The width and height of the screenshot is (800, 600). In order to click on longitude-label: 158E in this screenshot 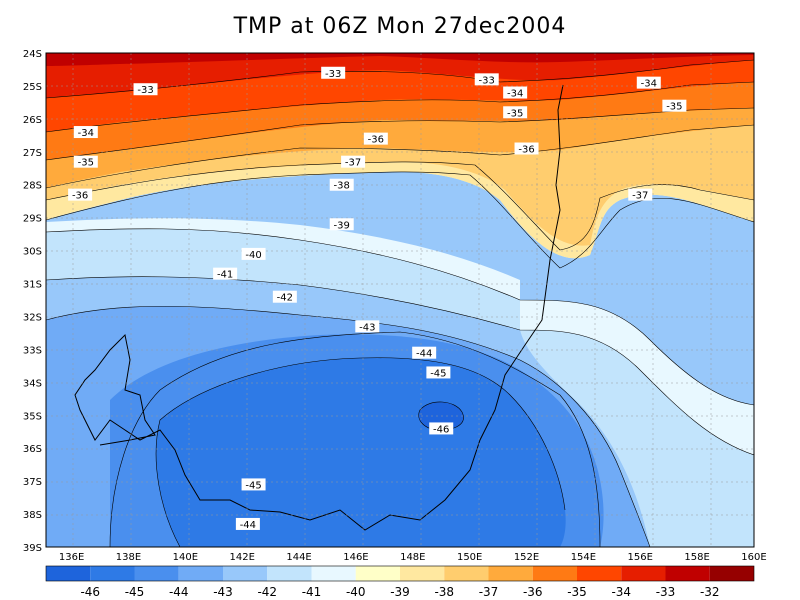, I will do `click(696, 557)`.